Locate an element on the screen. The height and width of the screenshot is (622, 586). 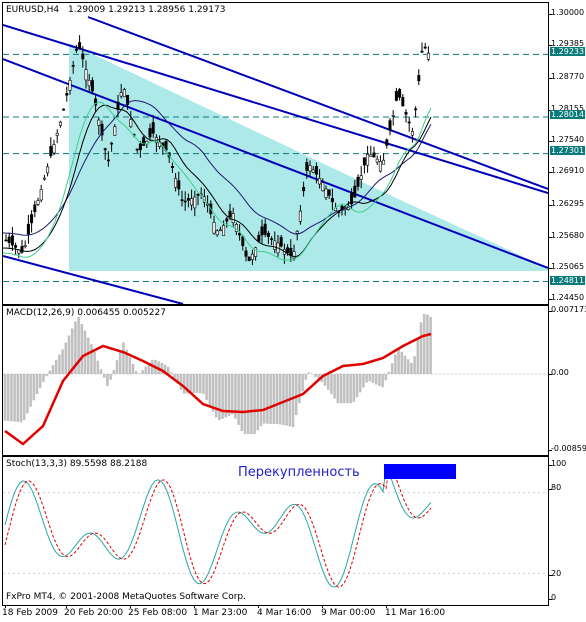
price-tick: 1.27540 is located at coordinates (568, 139).